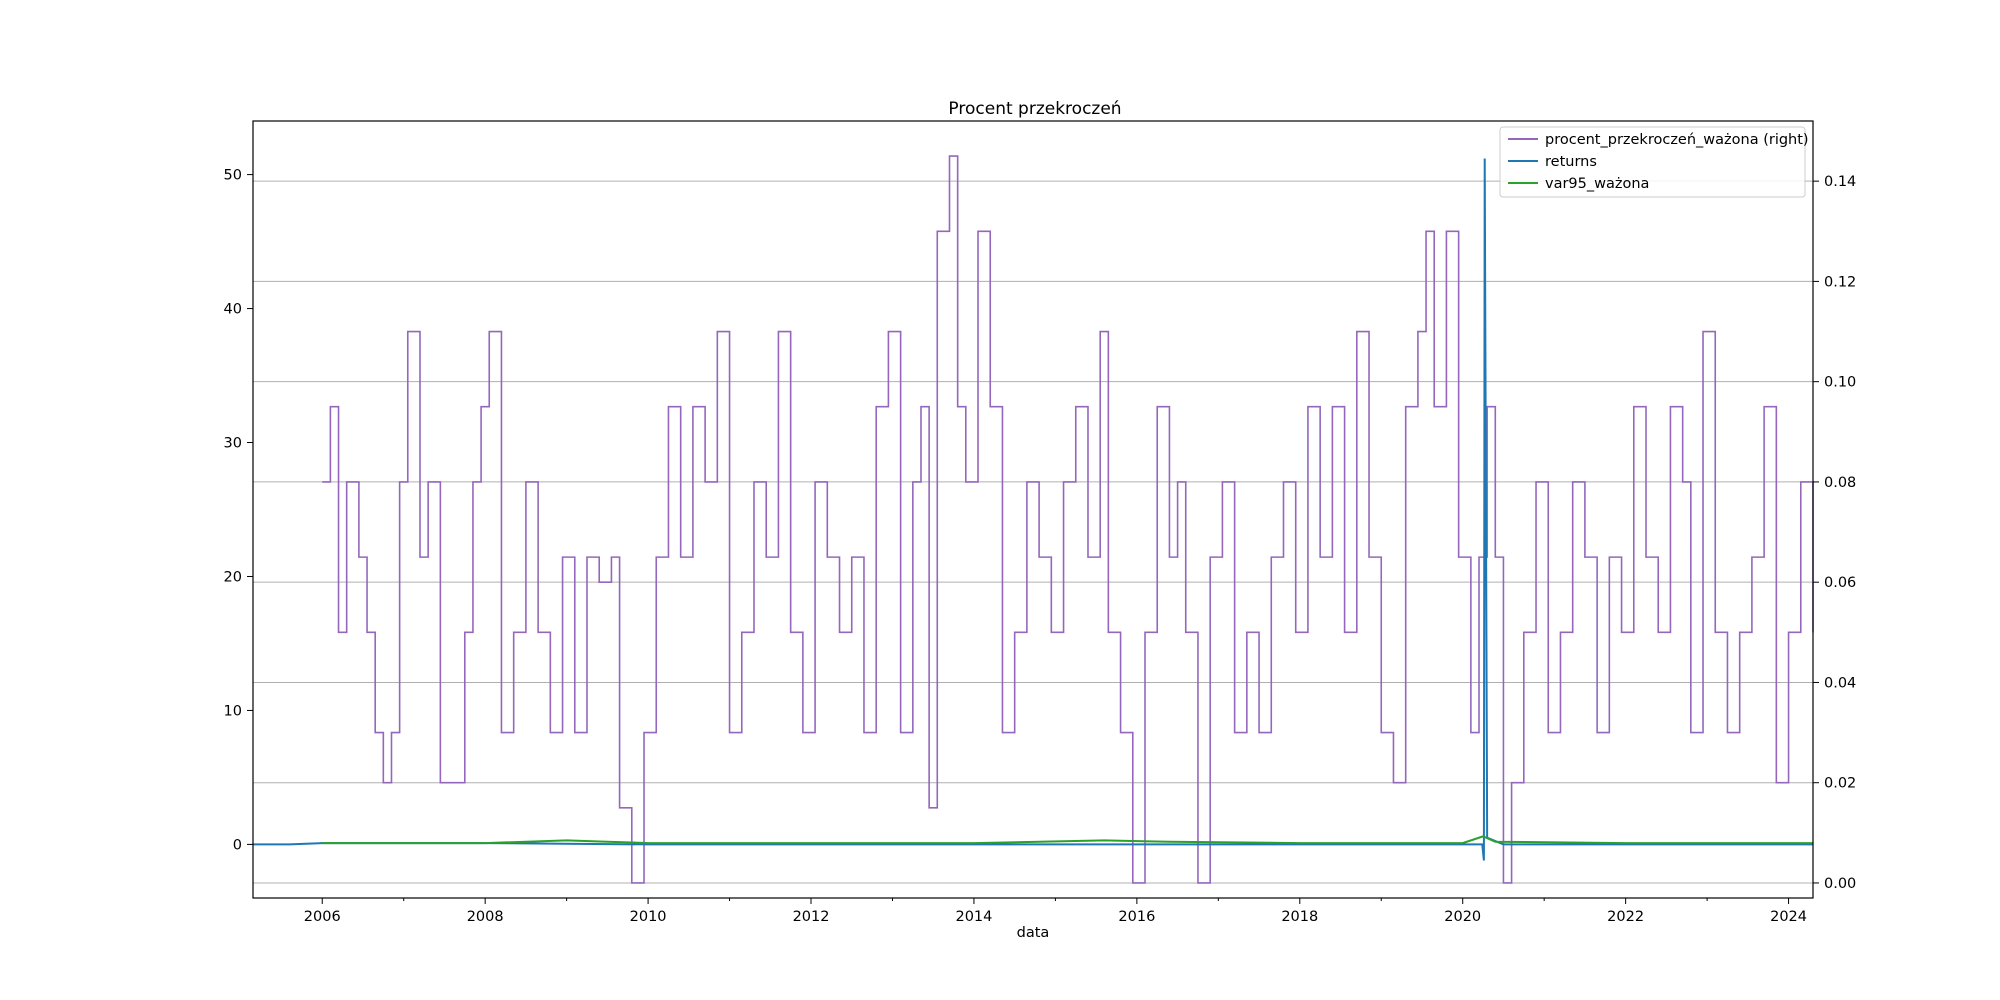 This screenshot has width=2000, height=1000. Describe the element at coordinates (1840, 784) in the screenshot. I see `y-right-tick-label-1: 0.02` at that location.